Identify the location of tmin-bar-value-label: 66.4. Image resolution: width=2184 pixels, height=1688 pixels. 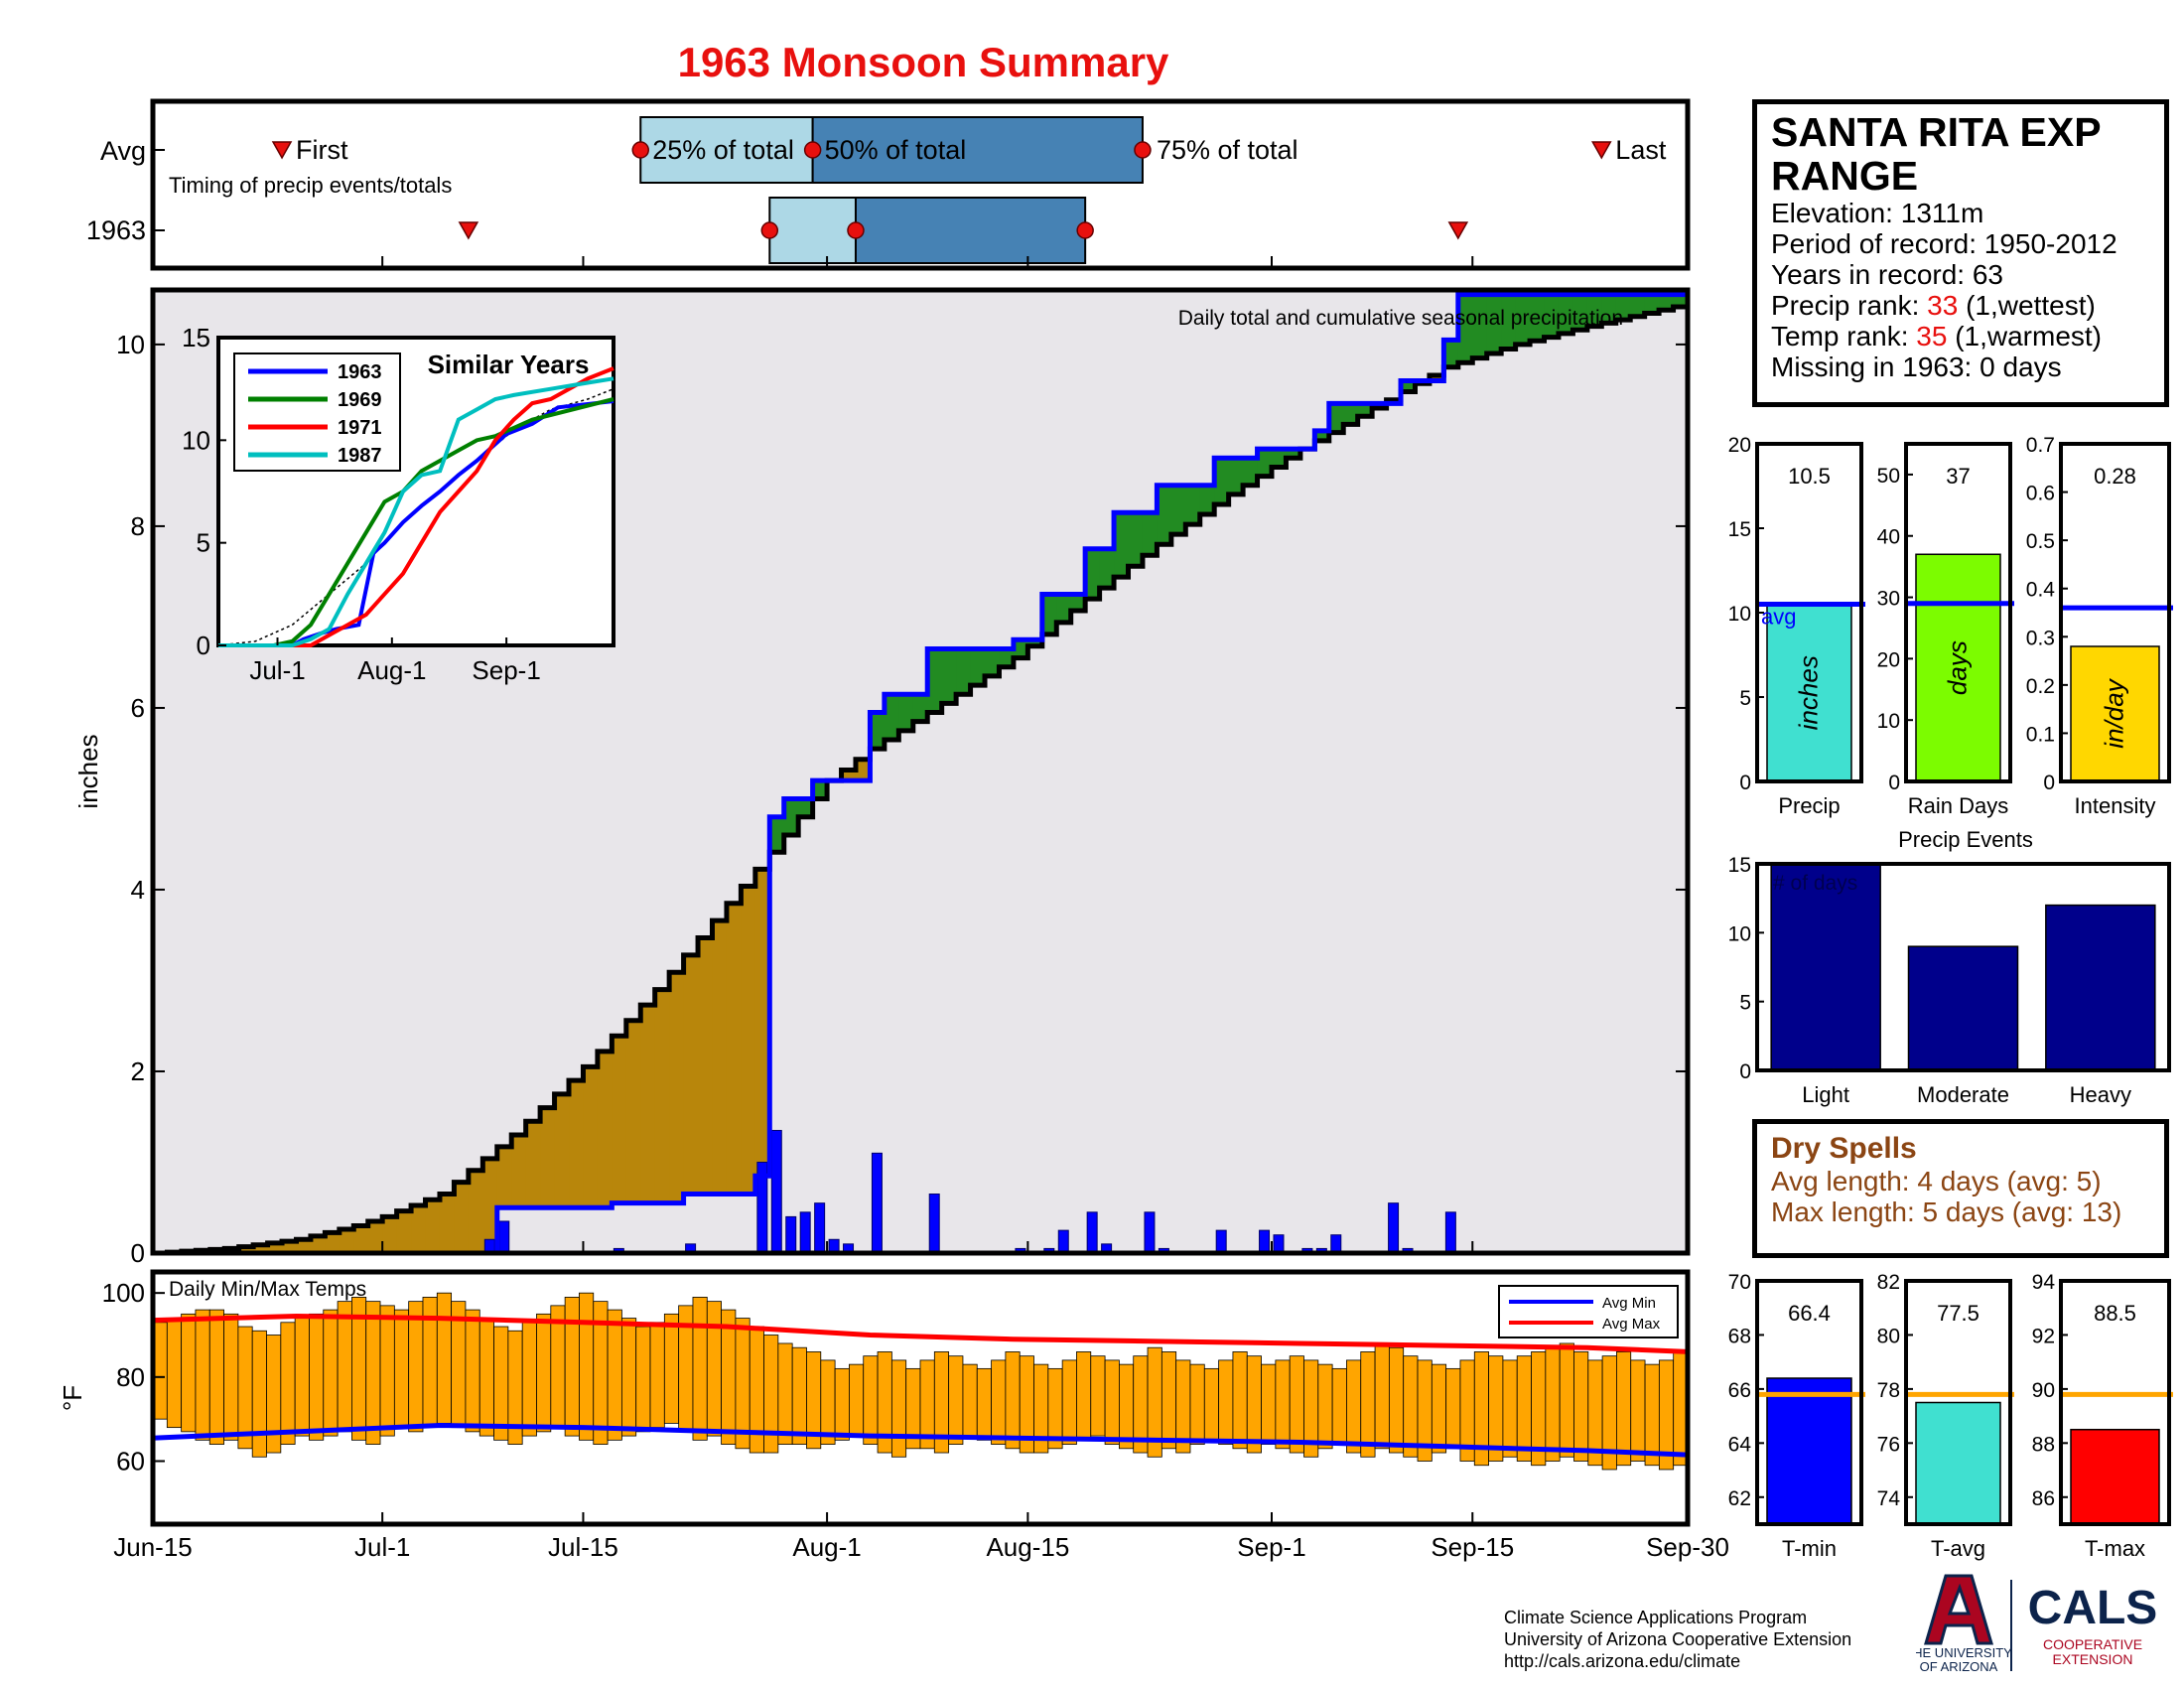
(1809, 1313).